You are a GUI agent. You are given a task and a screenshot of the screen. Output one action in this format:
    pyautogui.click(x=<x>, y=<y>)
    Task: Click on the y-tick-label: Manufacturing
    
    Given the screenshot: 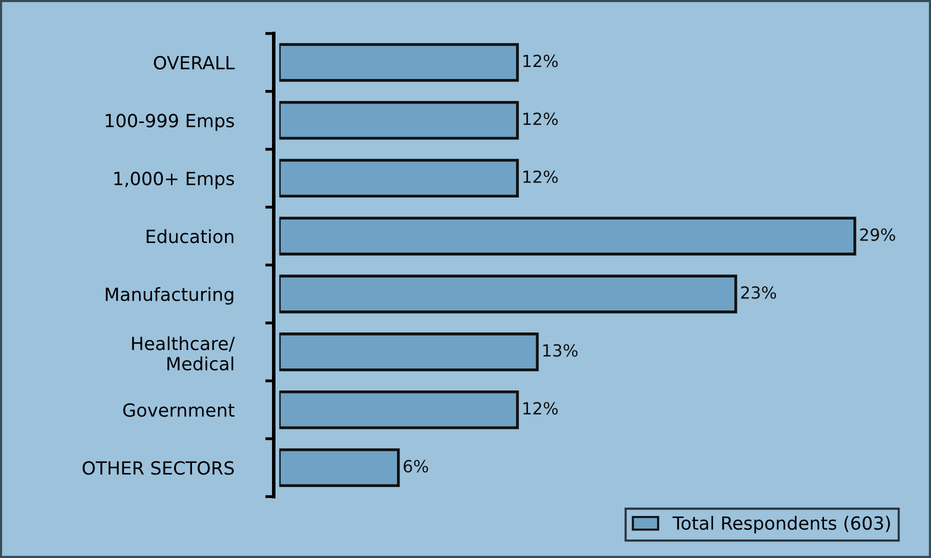 What is the action you would take?
    pyautogui.click(x=170, y=296)
    